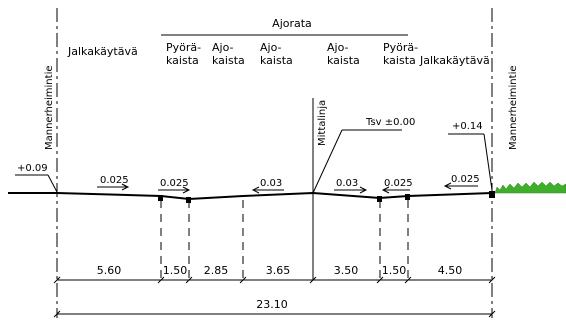  Describe the element at coordinates (467, 126) in the screenshot. I see `elevation-right-label: +0.14` at that location.